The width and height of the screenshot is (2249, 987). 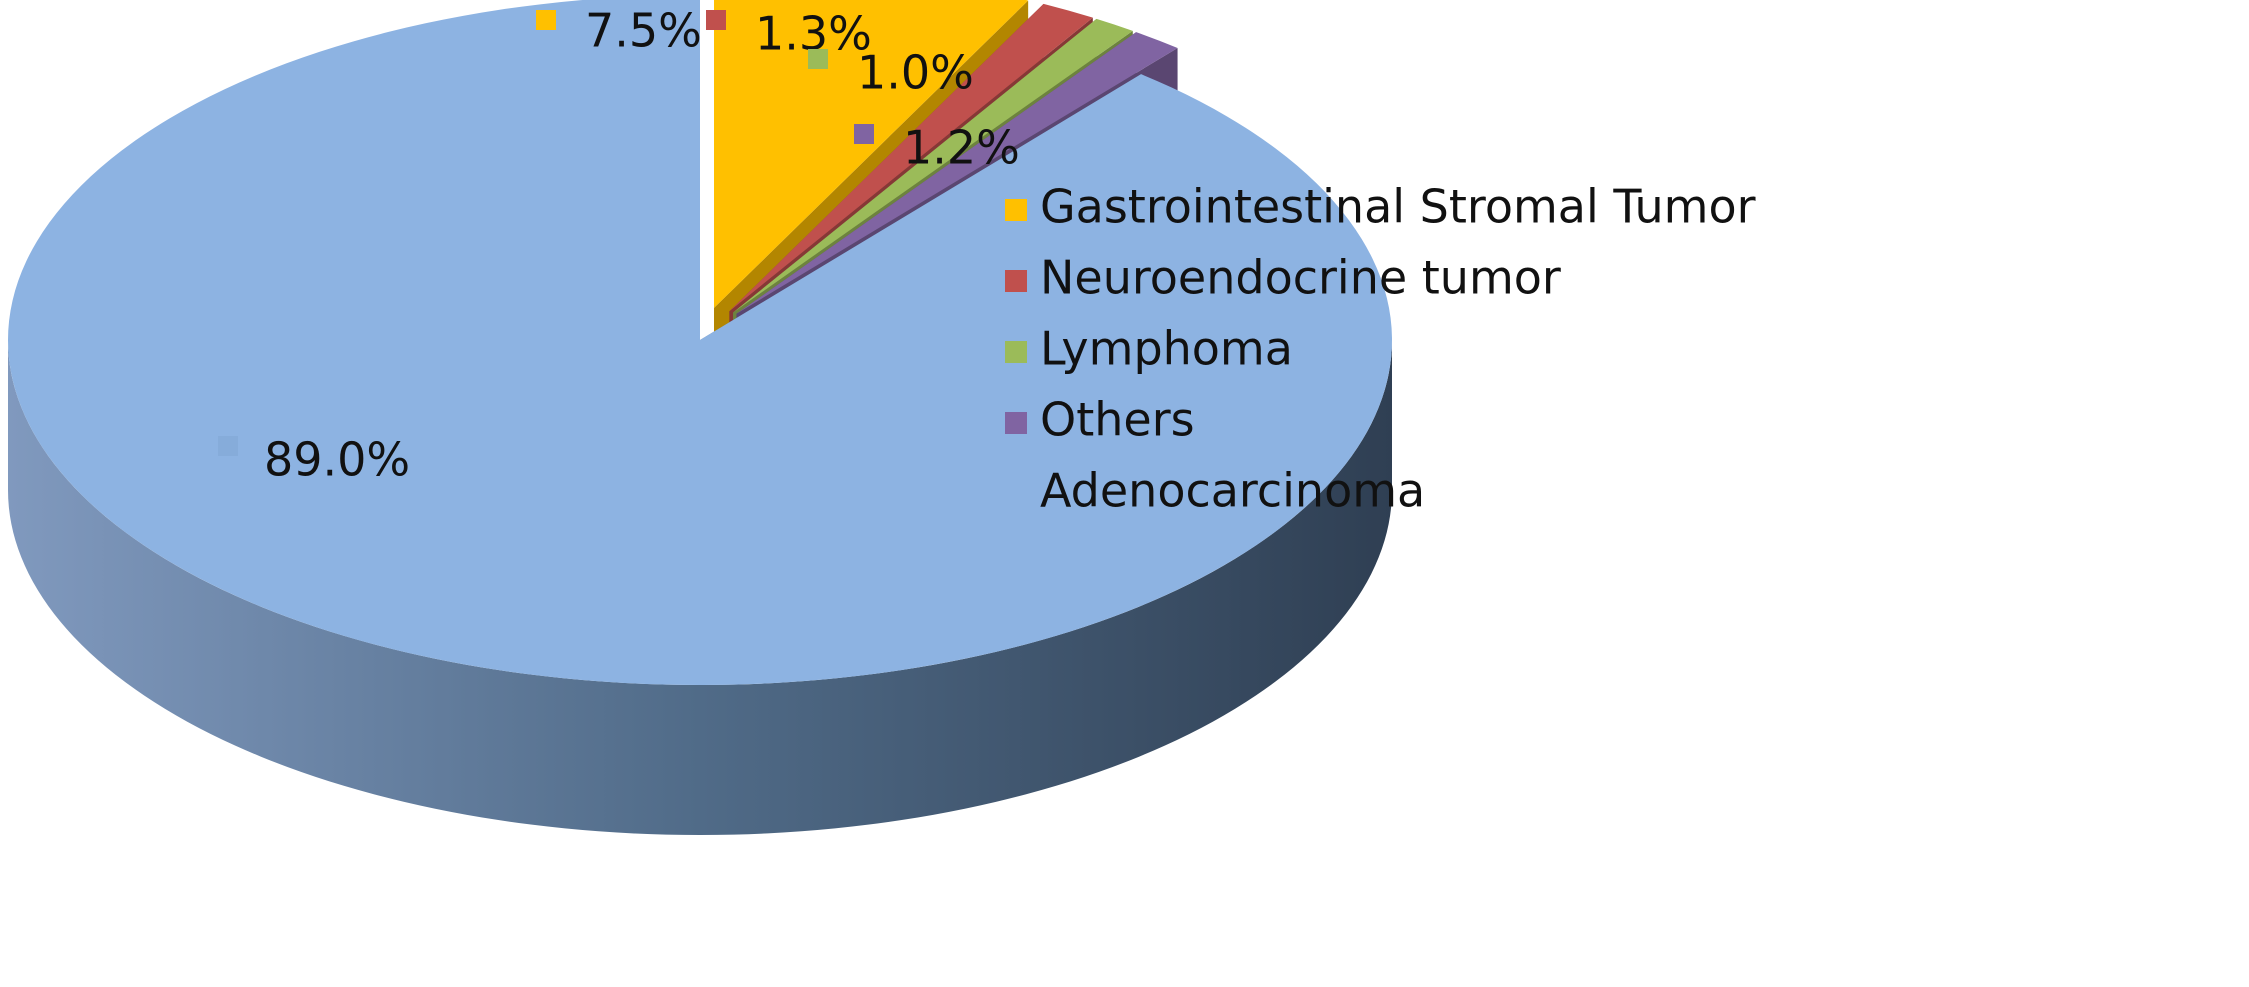 What do you see at coordinates (915, 73) in the screenshot?
I see `data-label-text: 1.0%` at bounding box center [915, 73].